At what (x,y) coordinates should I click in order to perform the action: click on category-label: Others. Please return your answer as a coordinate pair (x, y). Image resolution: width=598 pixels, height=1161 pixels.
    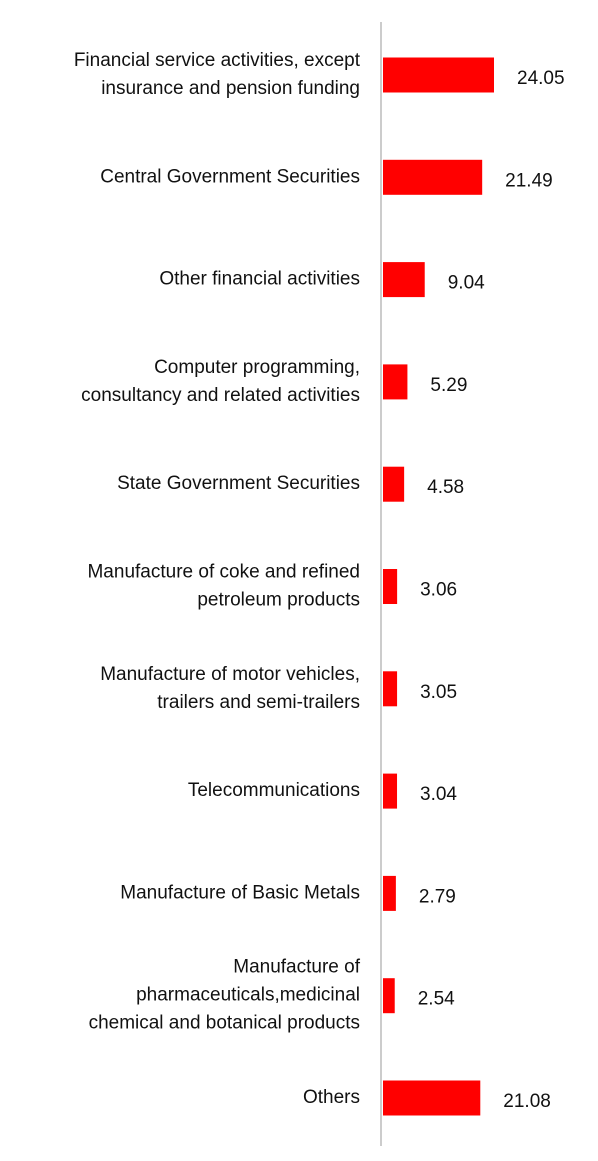
    Looking at the image, I should click on (331, 1097).